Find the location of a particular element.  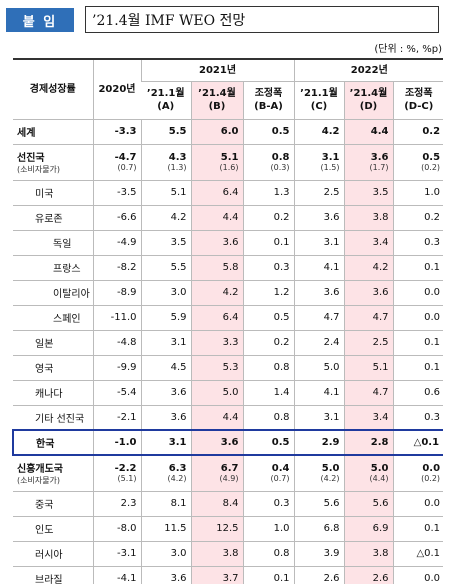

value-cell: 5.3 is located at coordinates (216, 368).